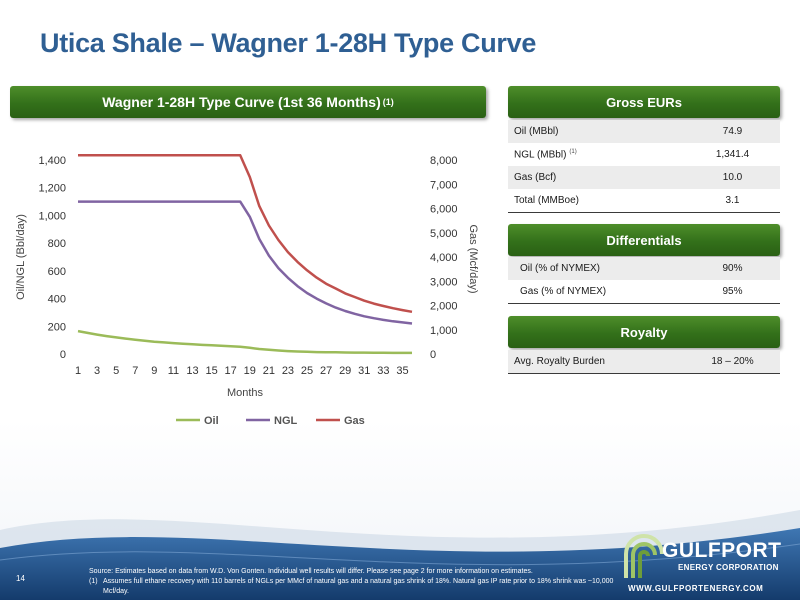 Image resolution: width=800 pixels, height=600 pixels. I want to click on x-tick-label: 27, so click(326, 371).